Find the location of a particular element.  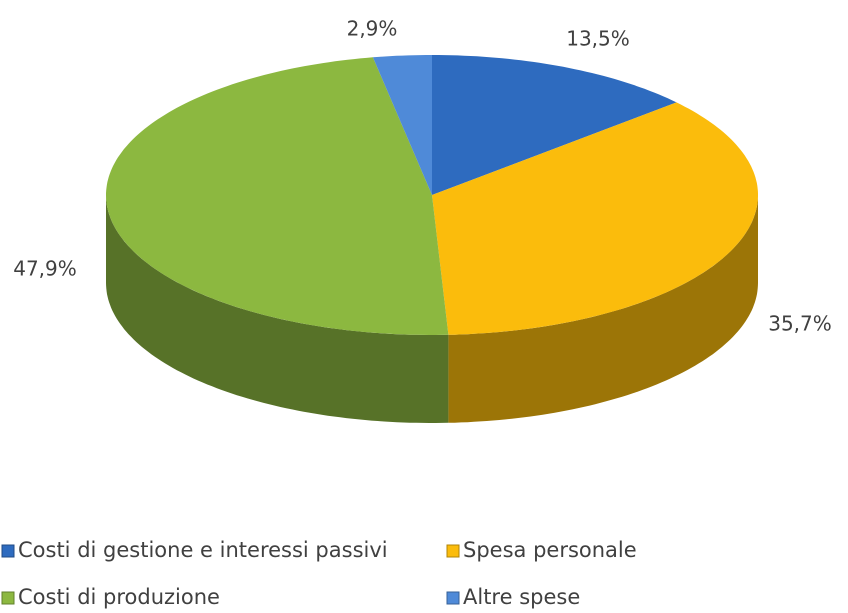

pie-side is located at coordinates (603, 309).